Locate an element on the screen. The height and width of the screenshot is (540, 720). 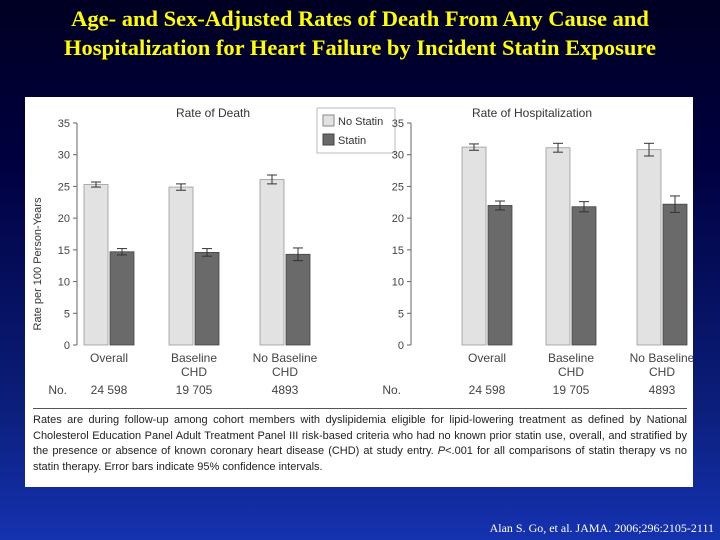
y-tick-label-2-25: 25 is located at coordinates (398, 187).